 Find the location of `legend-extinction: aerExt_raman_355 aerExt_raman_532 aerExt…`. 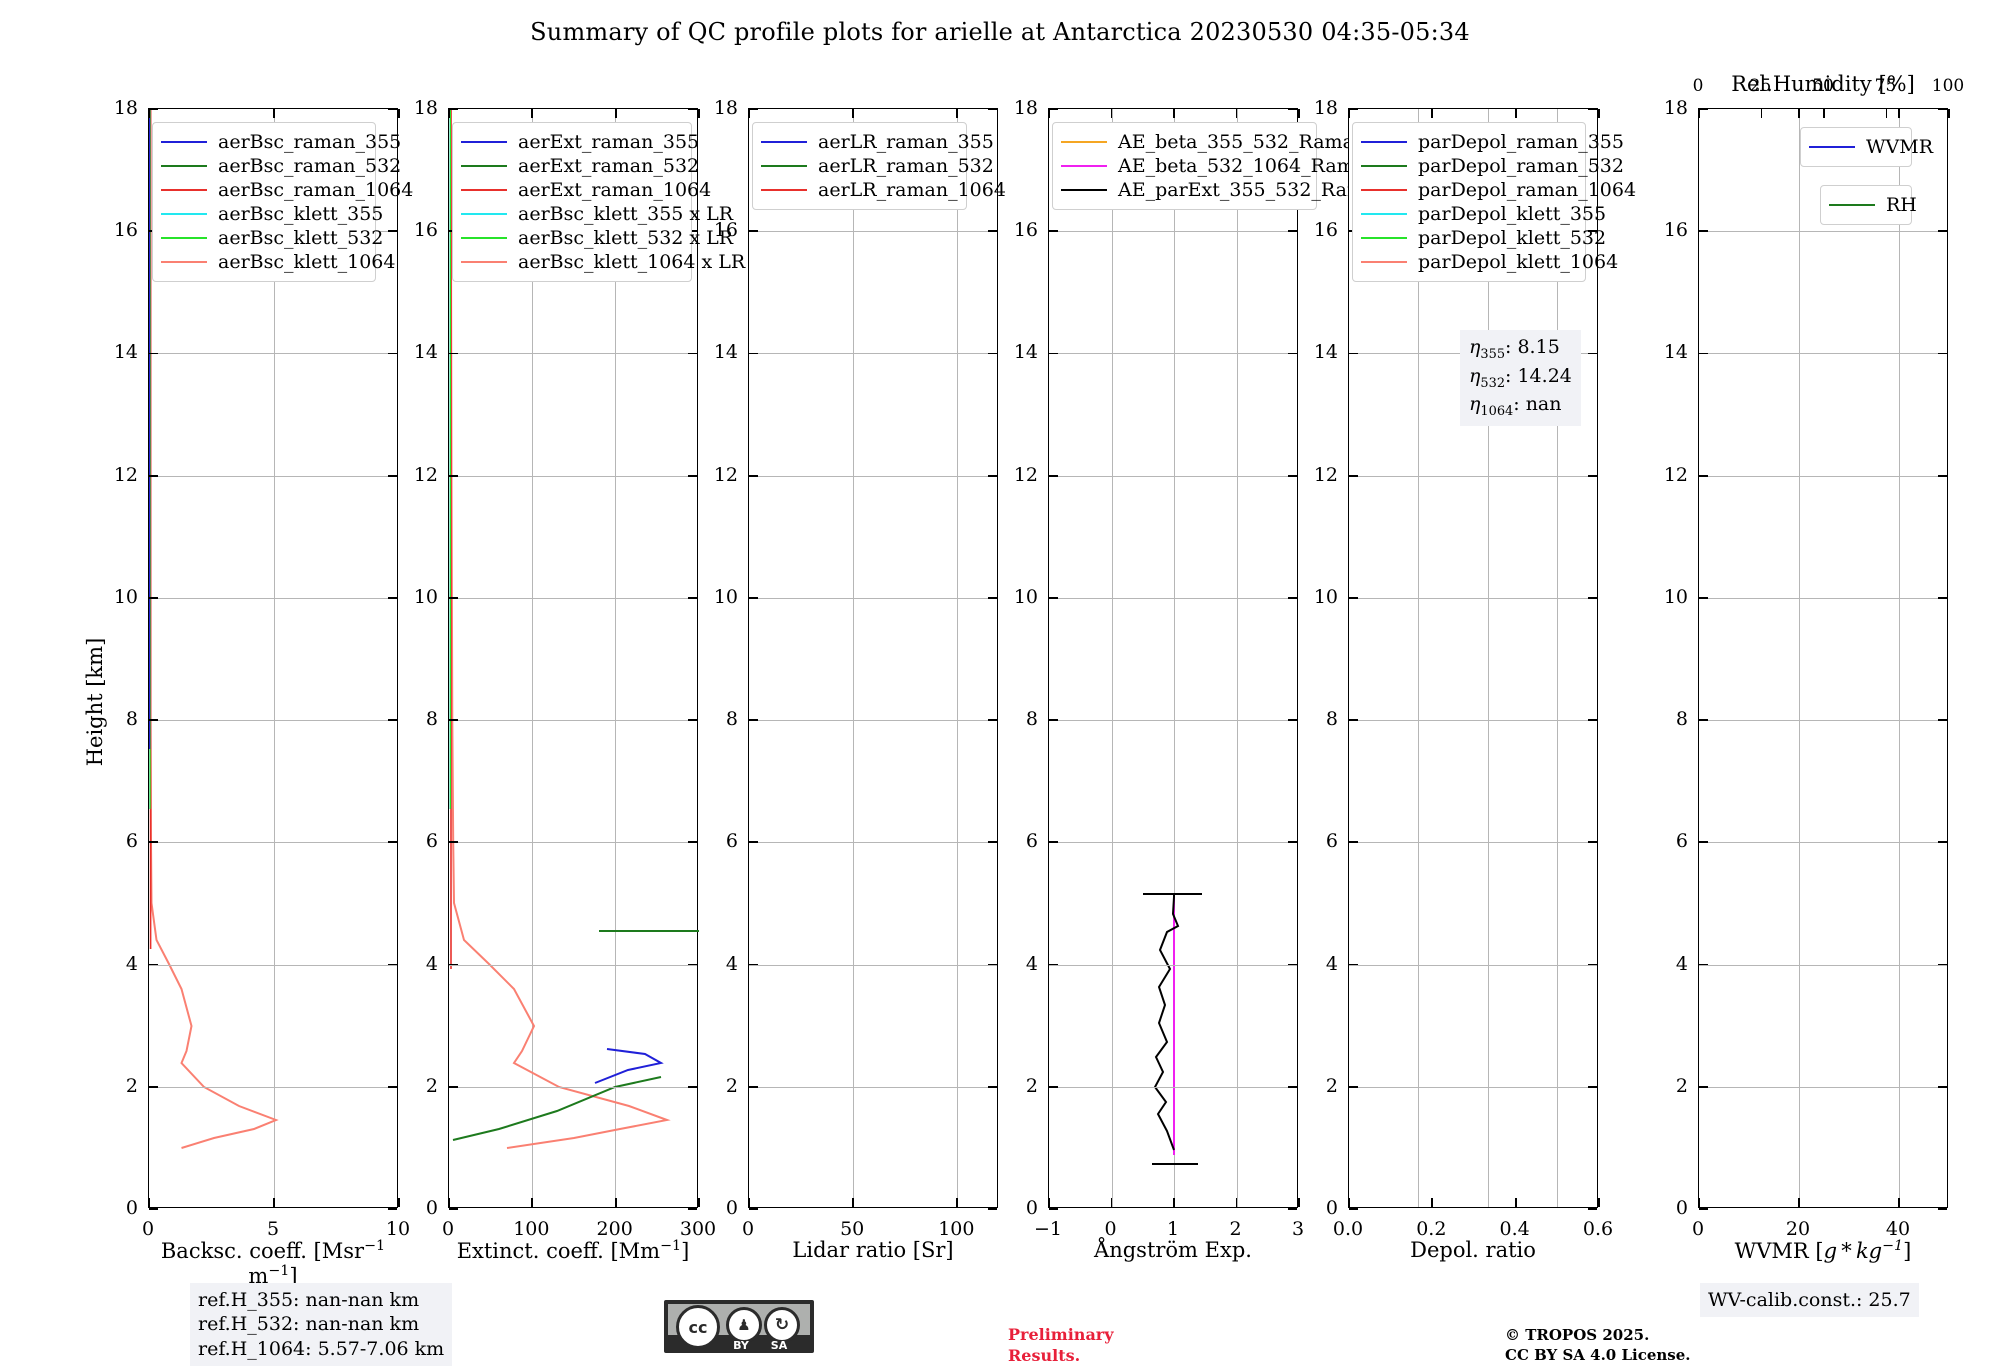

legend-extinction: aerExt_raman_355 aerExt_raman_532 aerExt… is located at coordinates (598, 202).